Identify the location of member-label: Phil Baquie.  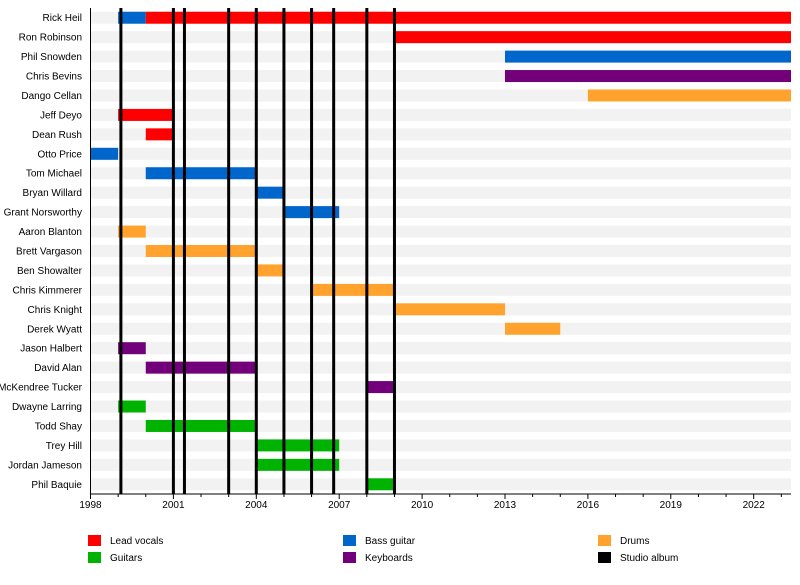
(56, 485).